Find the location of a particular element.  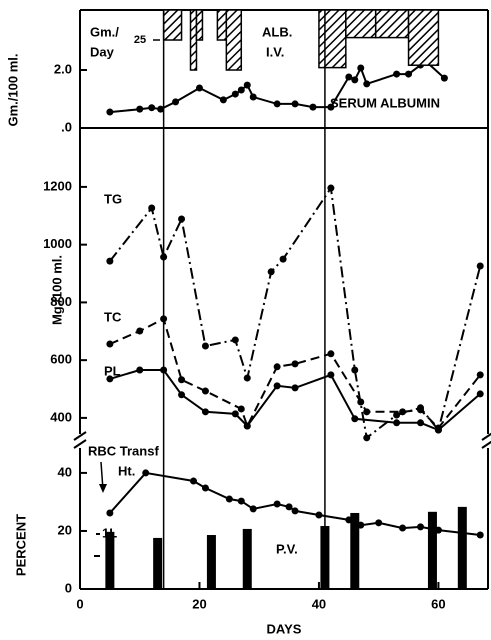

x-tick-label: 0 is located at coordinates (79, 603).